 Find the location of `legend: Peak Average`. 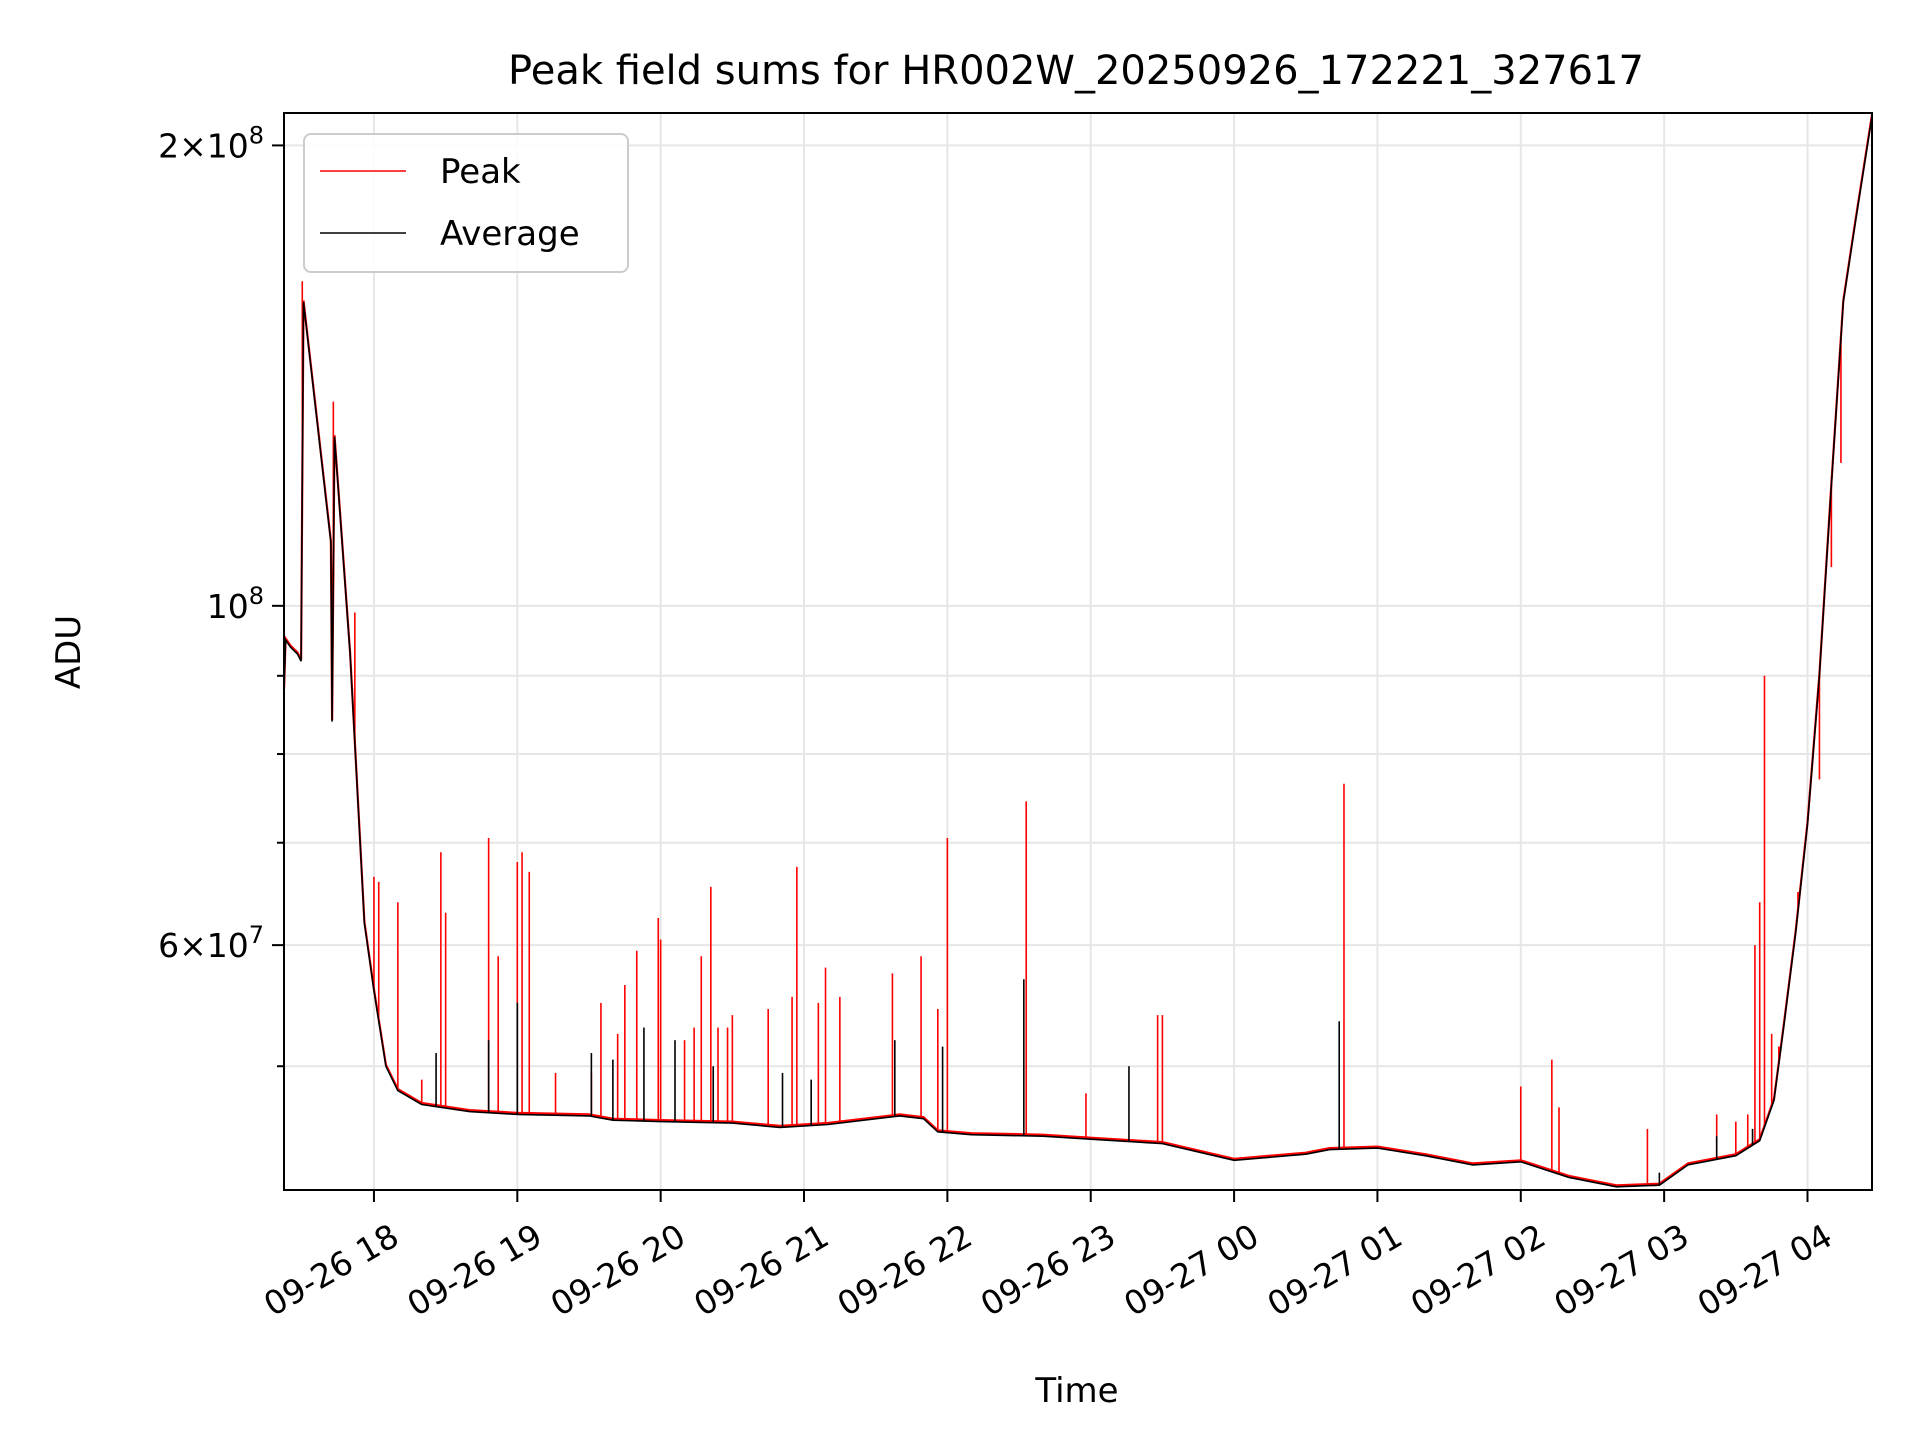

legend: Peak Average is located at coordinates (466, 203).